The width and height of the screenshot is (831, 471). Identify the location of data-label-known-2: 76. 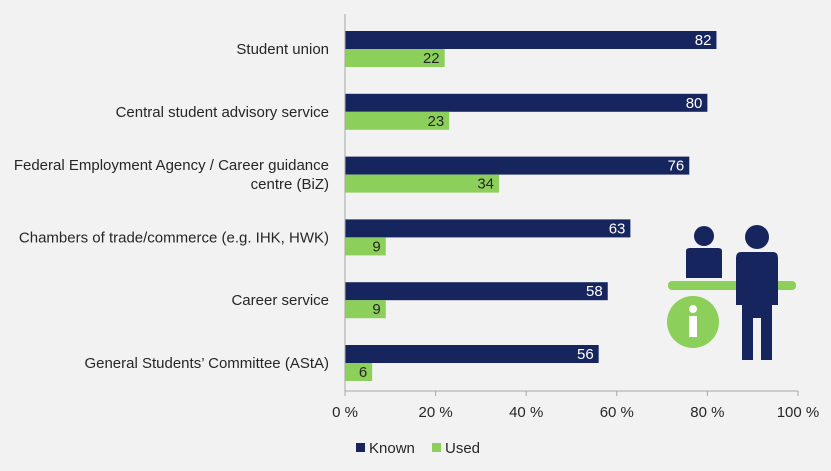
(676, 166).